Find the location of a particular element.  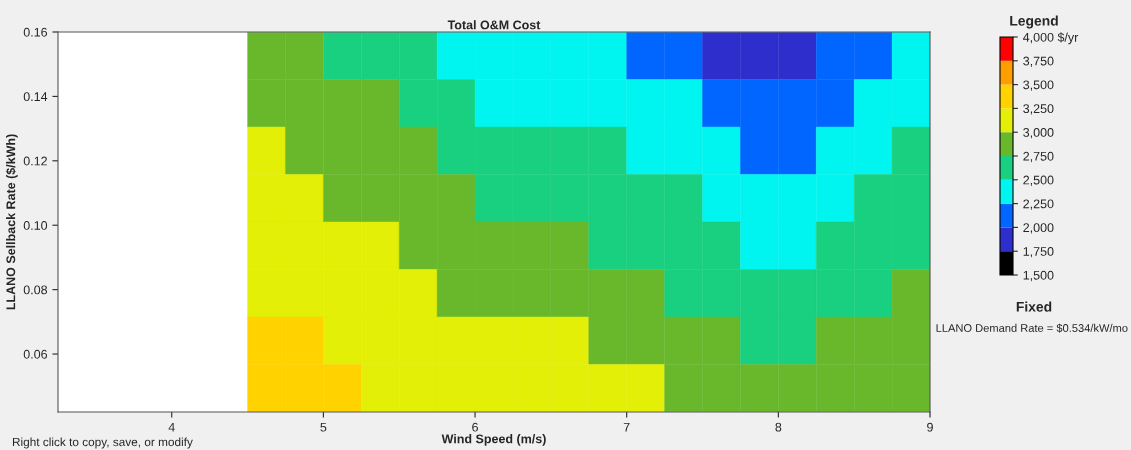

x-tick-label: 6 is located at coordinates (475, 427).